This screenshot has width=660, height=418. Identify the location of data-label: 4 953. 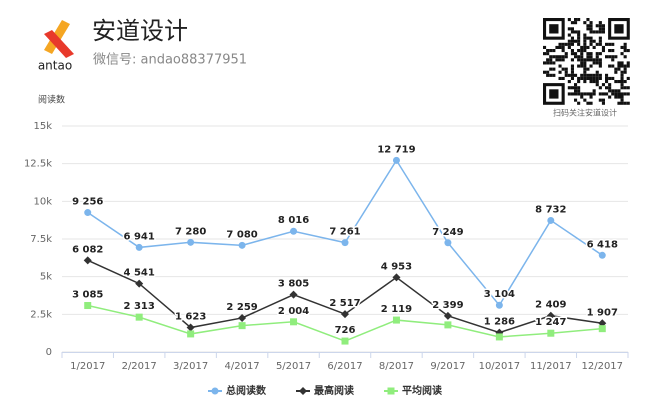
(396, 266).